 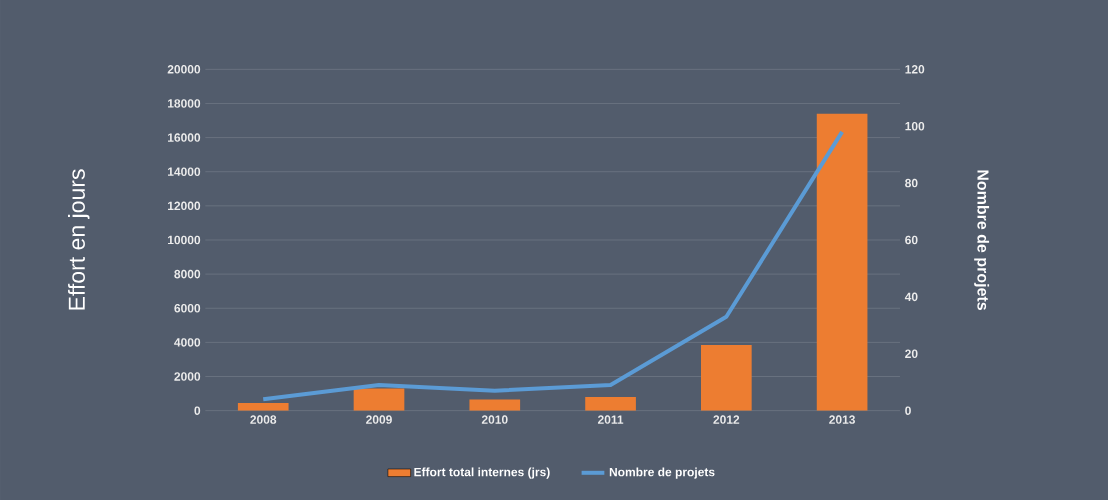 What do you see at coordinates (184, 137) in the screenshot?
I see `y-tick-label: 16000` at bounding box center [184, 137].